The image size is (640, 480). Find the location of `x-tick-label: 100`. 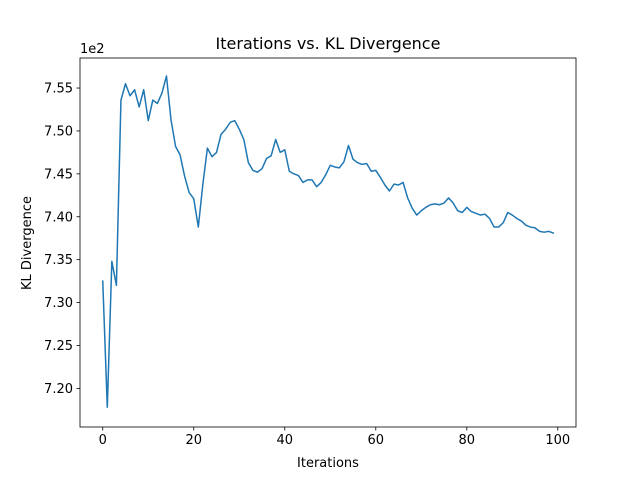

x-tick-label: 100 is located at coordinates (557, 440).